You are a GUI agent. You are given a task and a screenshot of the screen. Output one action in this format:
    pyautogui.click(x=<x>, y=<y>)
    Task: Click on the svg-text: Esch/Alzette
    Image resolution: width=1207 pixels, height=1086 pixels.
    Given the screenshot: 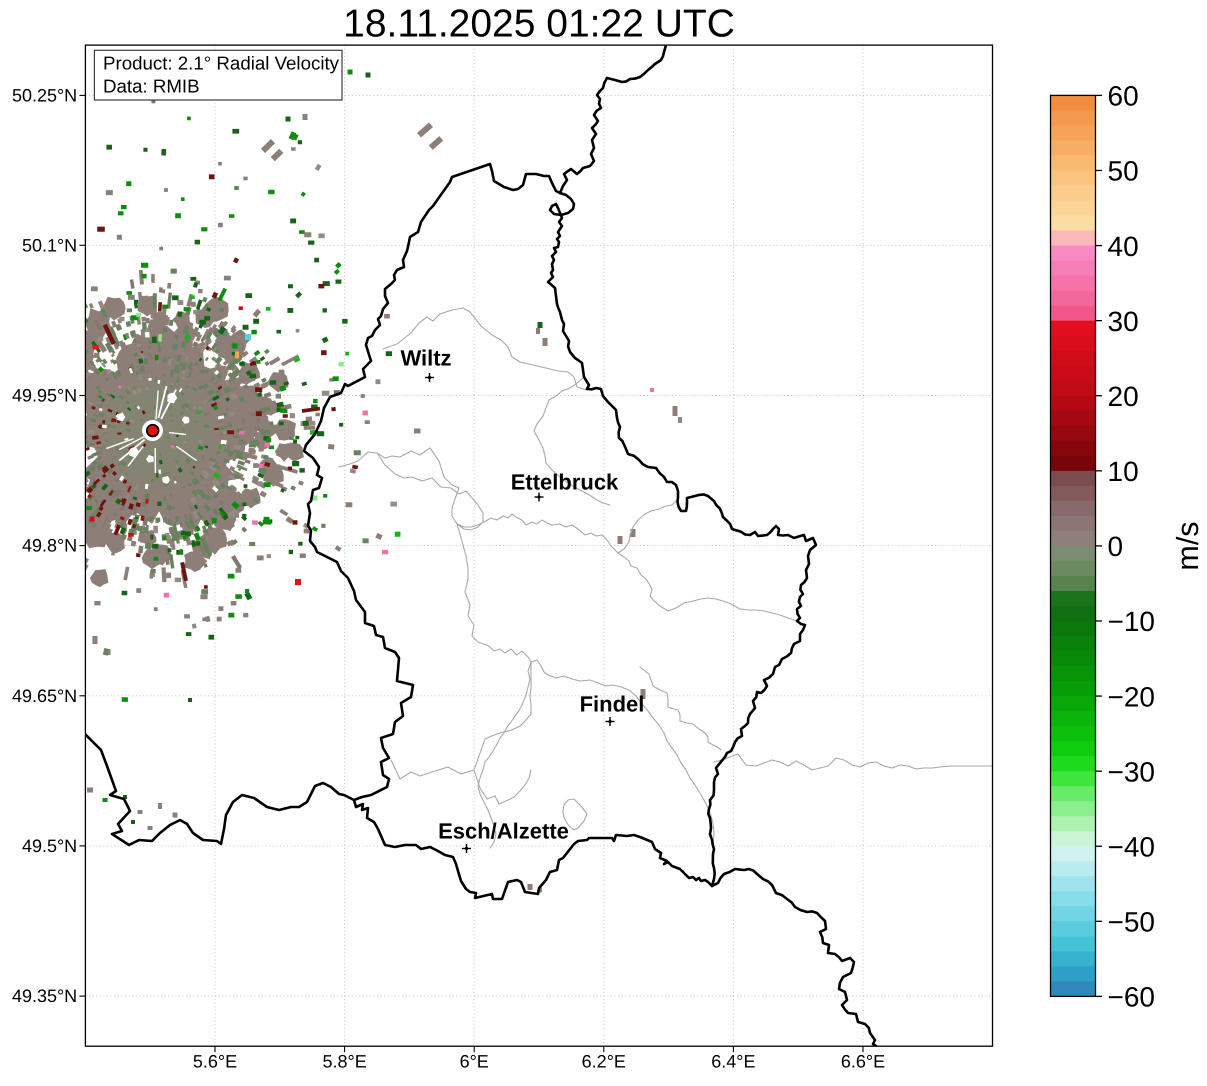 What is the action you would take?
    pyautogui.click(x=503, y=831)
    